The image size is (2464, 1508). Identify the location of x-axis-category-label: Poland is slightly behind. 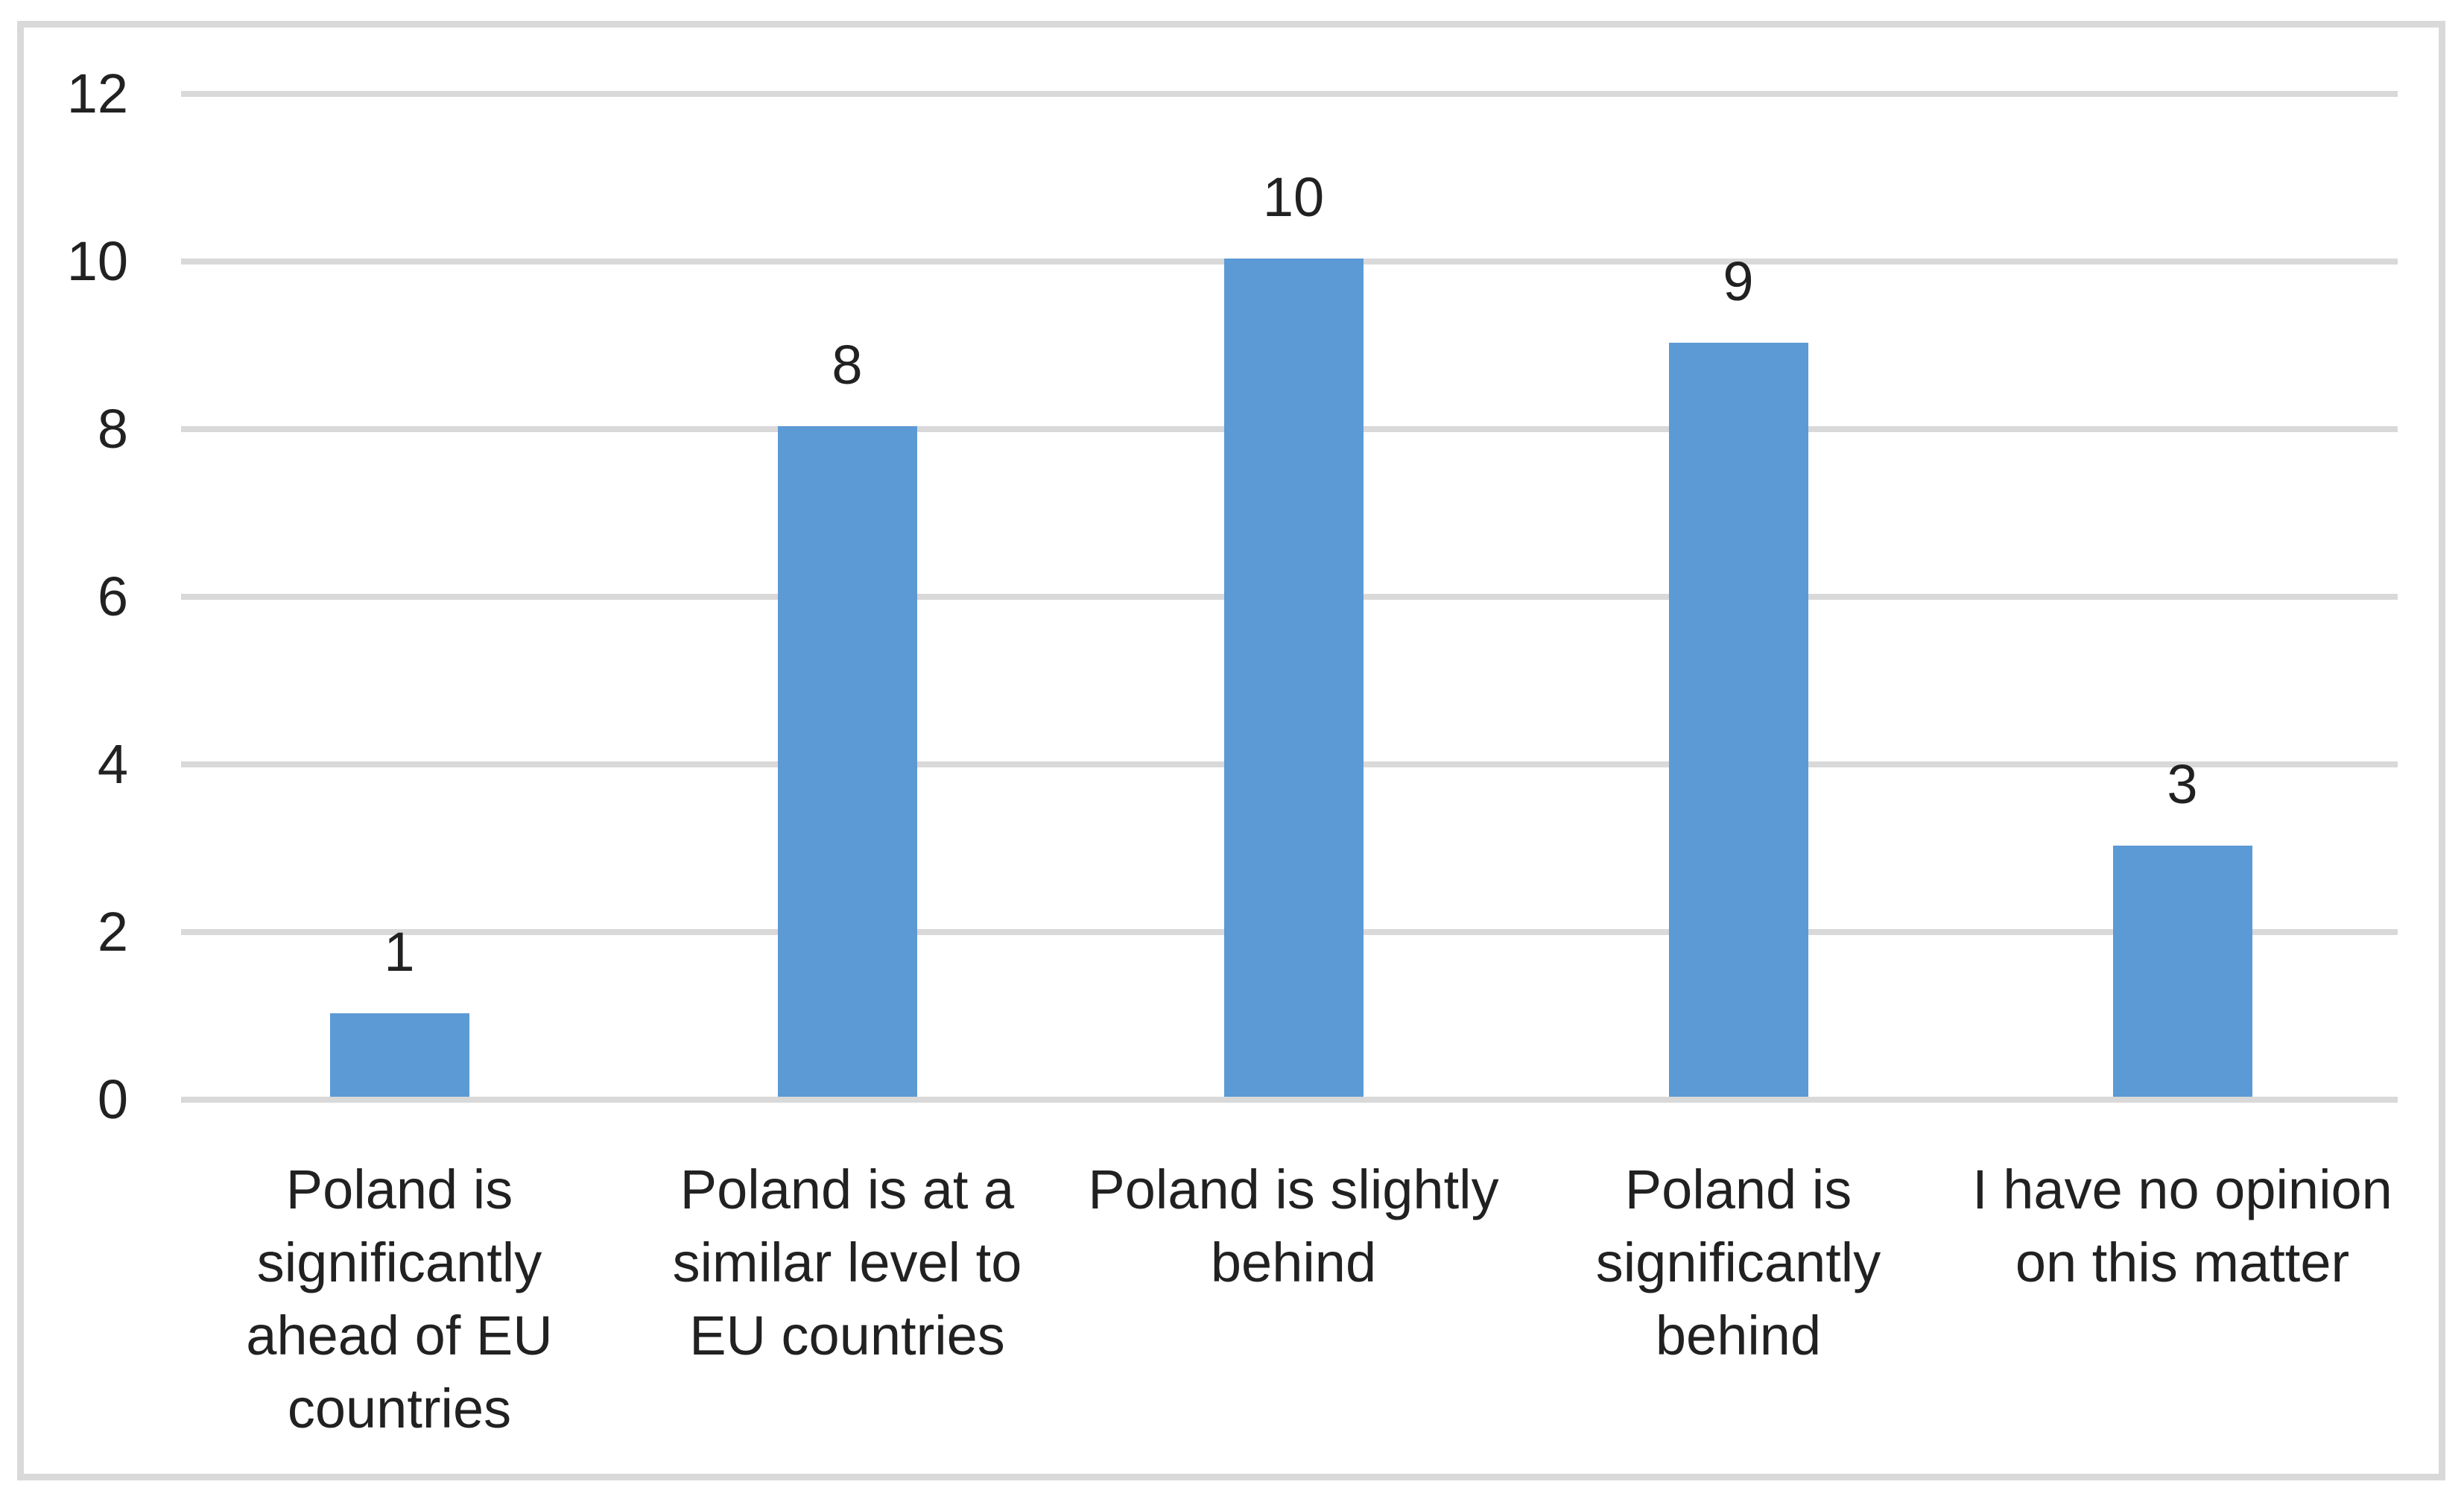
(1293, 1226).